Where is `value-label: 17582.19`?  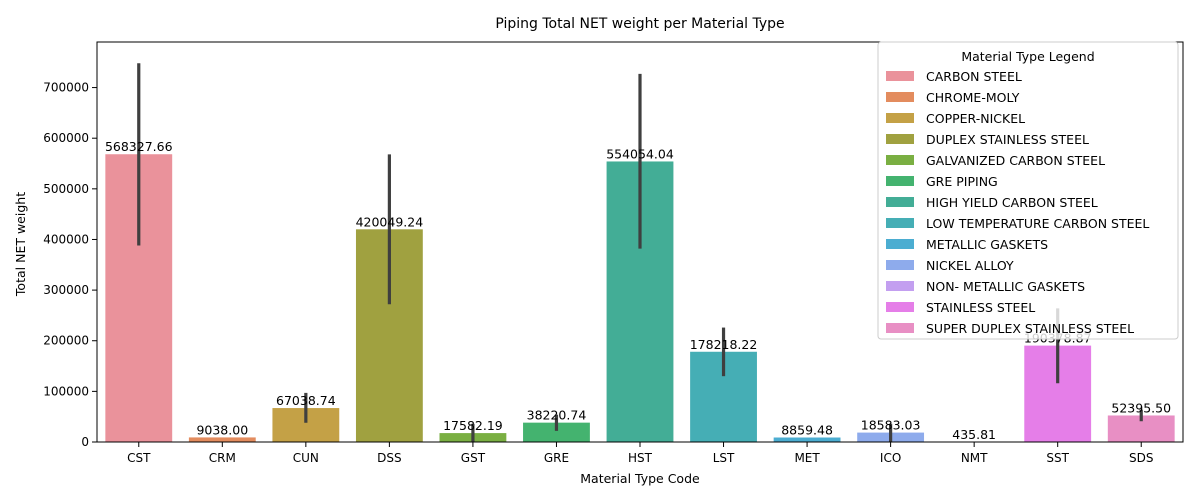 value-label: 17582.19 is located at coordinates (473, 425).